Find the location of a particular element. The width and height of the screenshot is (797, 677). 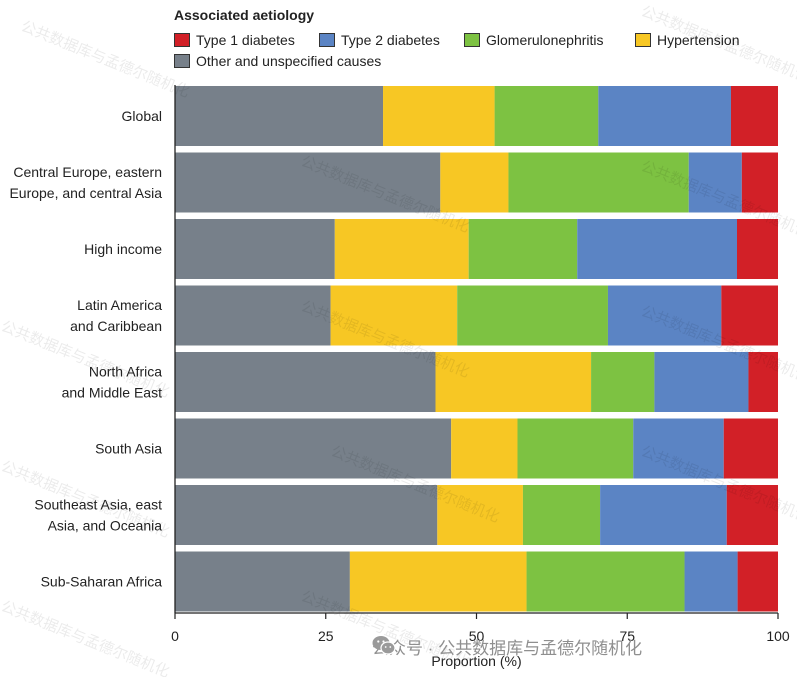

category-label-north-africa-and-middle-east: North Africa and Middle East is located at coordinates (112, 382).